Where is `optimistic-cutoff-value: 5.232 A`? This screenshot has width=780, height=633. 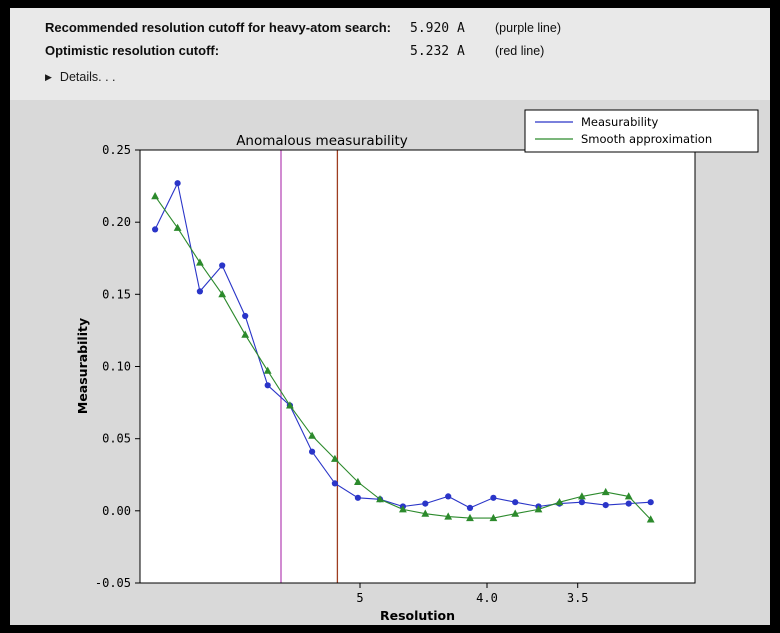 optimistic-cutoff-value: 5.232 A is located at coordinates (437, 51).